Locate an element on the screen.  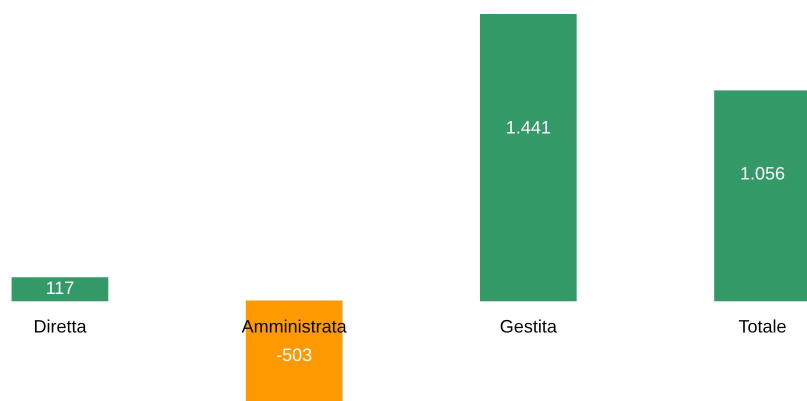
data-label: 1.441 is located at coordinates (528, 128).